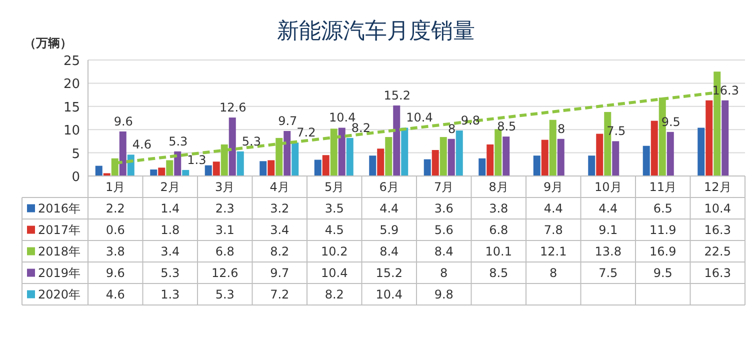  I want to click on chart-title: 新能源汽车月度销量, so click(376, 31).